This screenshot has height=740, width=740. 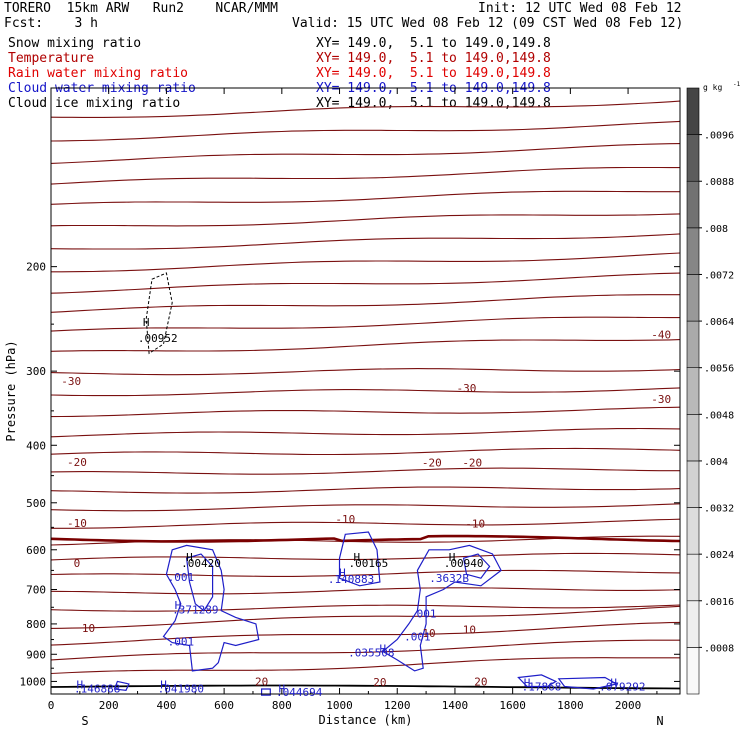 What do you see at coordinates (36, 624) in the screenshot?
I see `y-tick-label: 800` at bounding box center [36, 624].